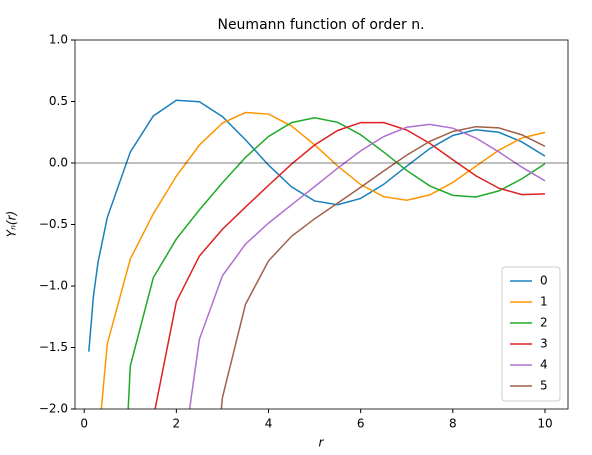 This screenshot has height=455, width=592. I want to click on x-tick-label: 4, so click(269, 424).